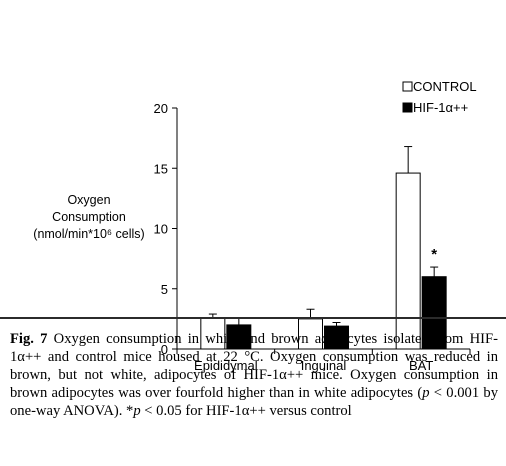 The height and width of the screenshot is (466, 506). I want to click on caption-text-2: < 0.001 by one-way ANOVA). *, so click(254, 402).